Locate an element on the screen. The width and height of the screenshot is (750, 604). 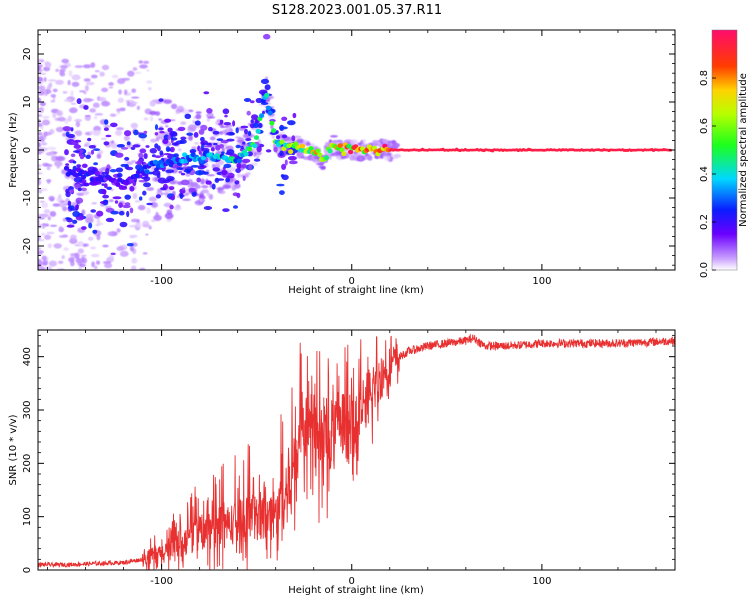
snr-y-axis-label: SNR (10 * v/v) is located at coordinates (13, 449).